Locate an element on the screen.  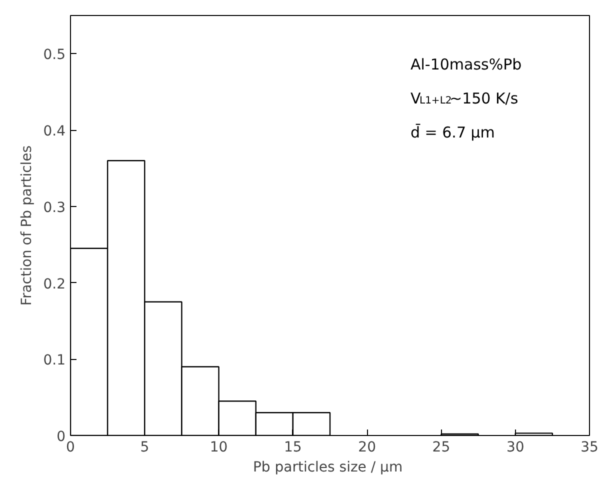
y-tick-label: 0.2 is located at coordinates (54, 284).